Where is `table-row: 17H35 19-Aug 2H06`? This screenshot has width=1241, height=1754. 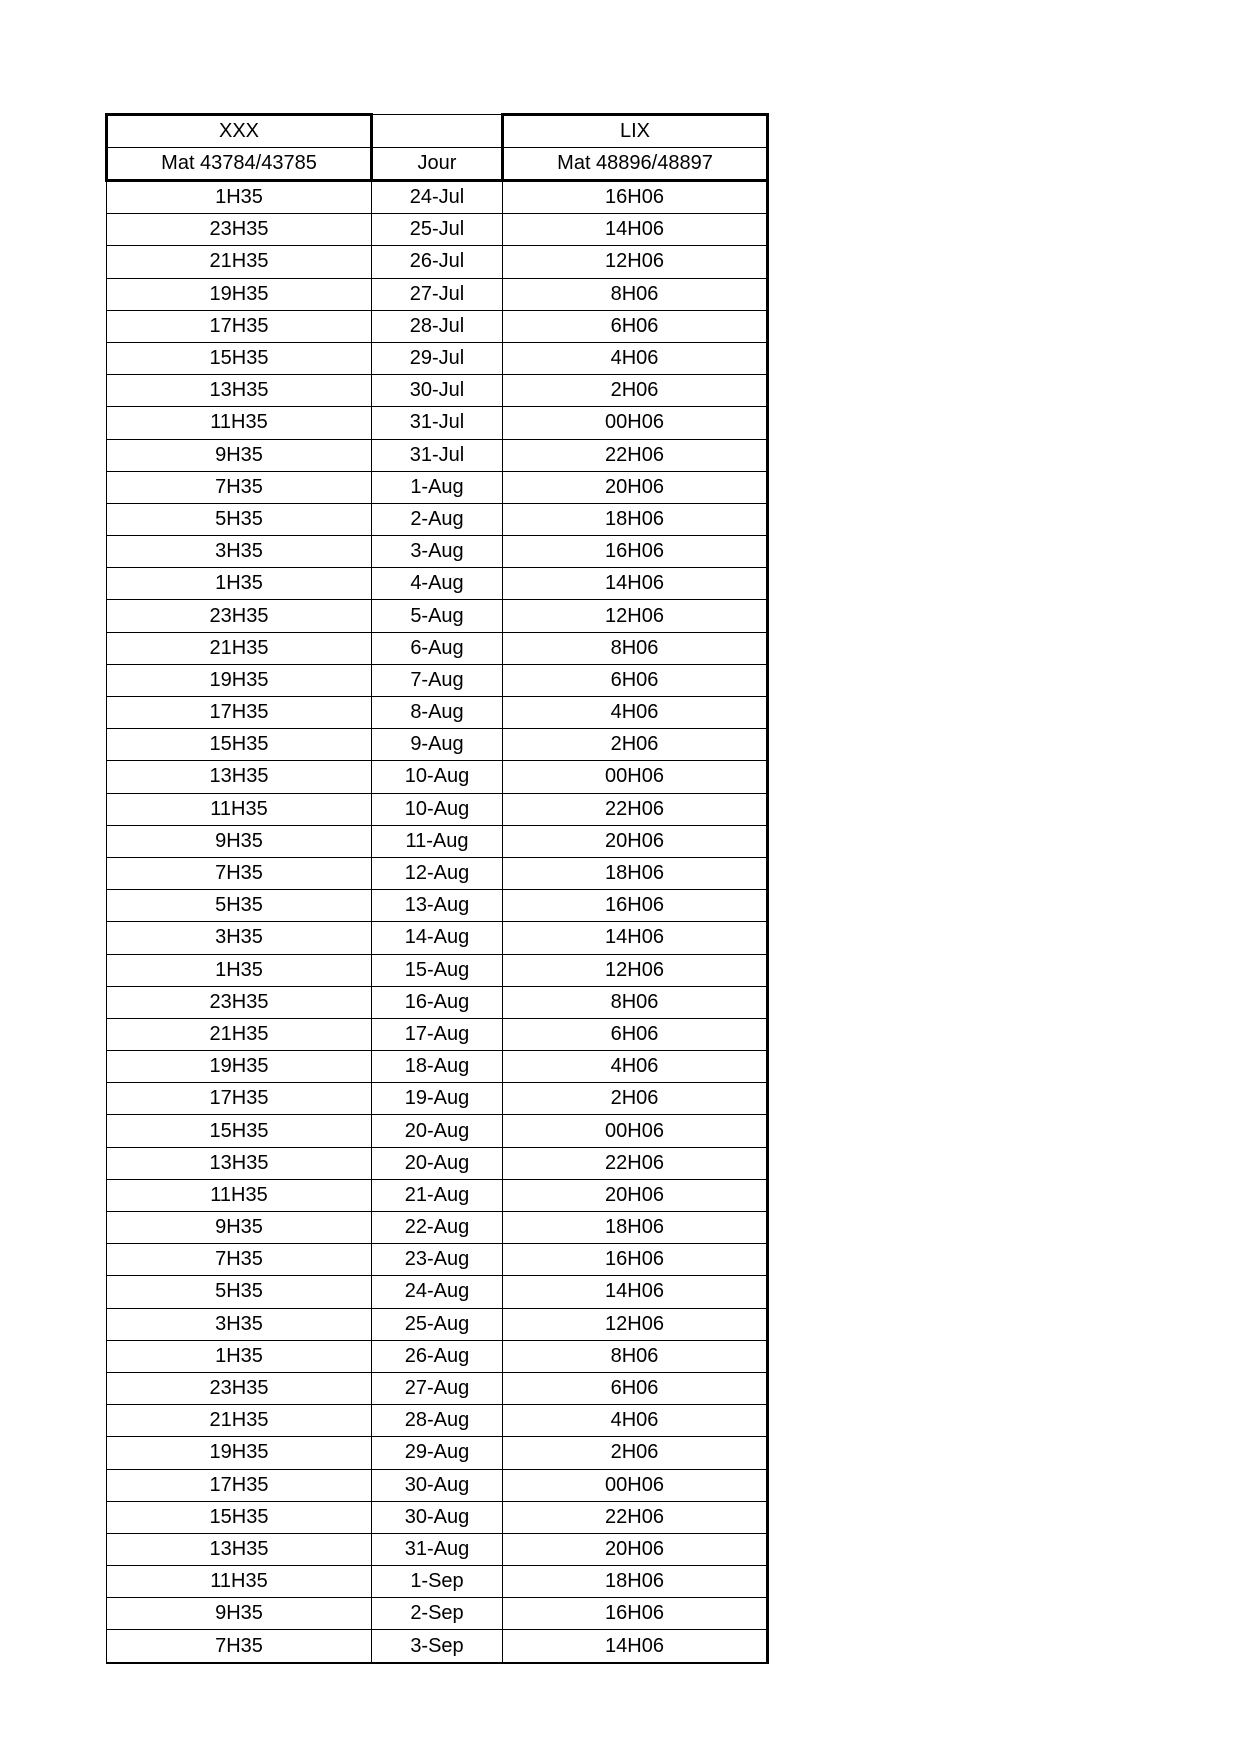 table-row: 17H35 19-Aug 2H06 is located at coordinates (437, 1099).